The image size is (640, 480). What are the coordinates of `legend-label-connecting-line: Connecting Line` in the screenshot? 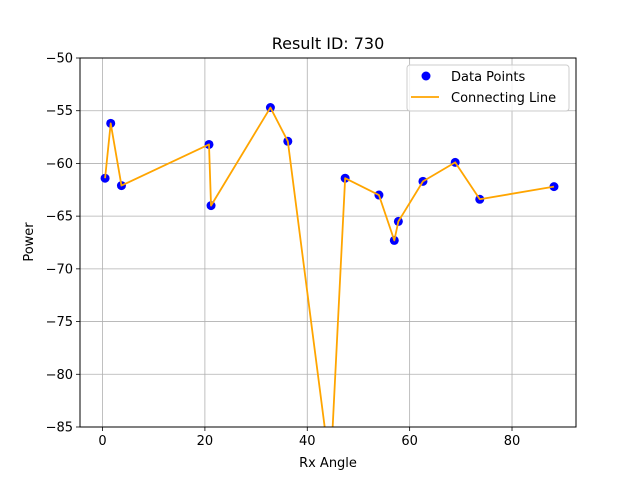 It's located at (503, 98).